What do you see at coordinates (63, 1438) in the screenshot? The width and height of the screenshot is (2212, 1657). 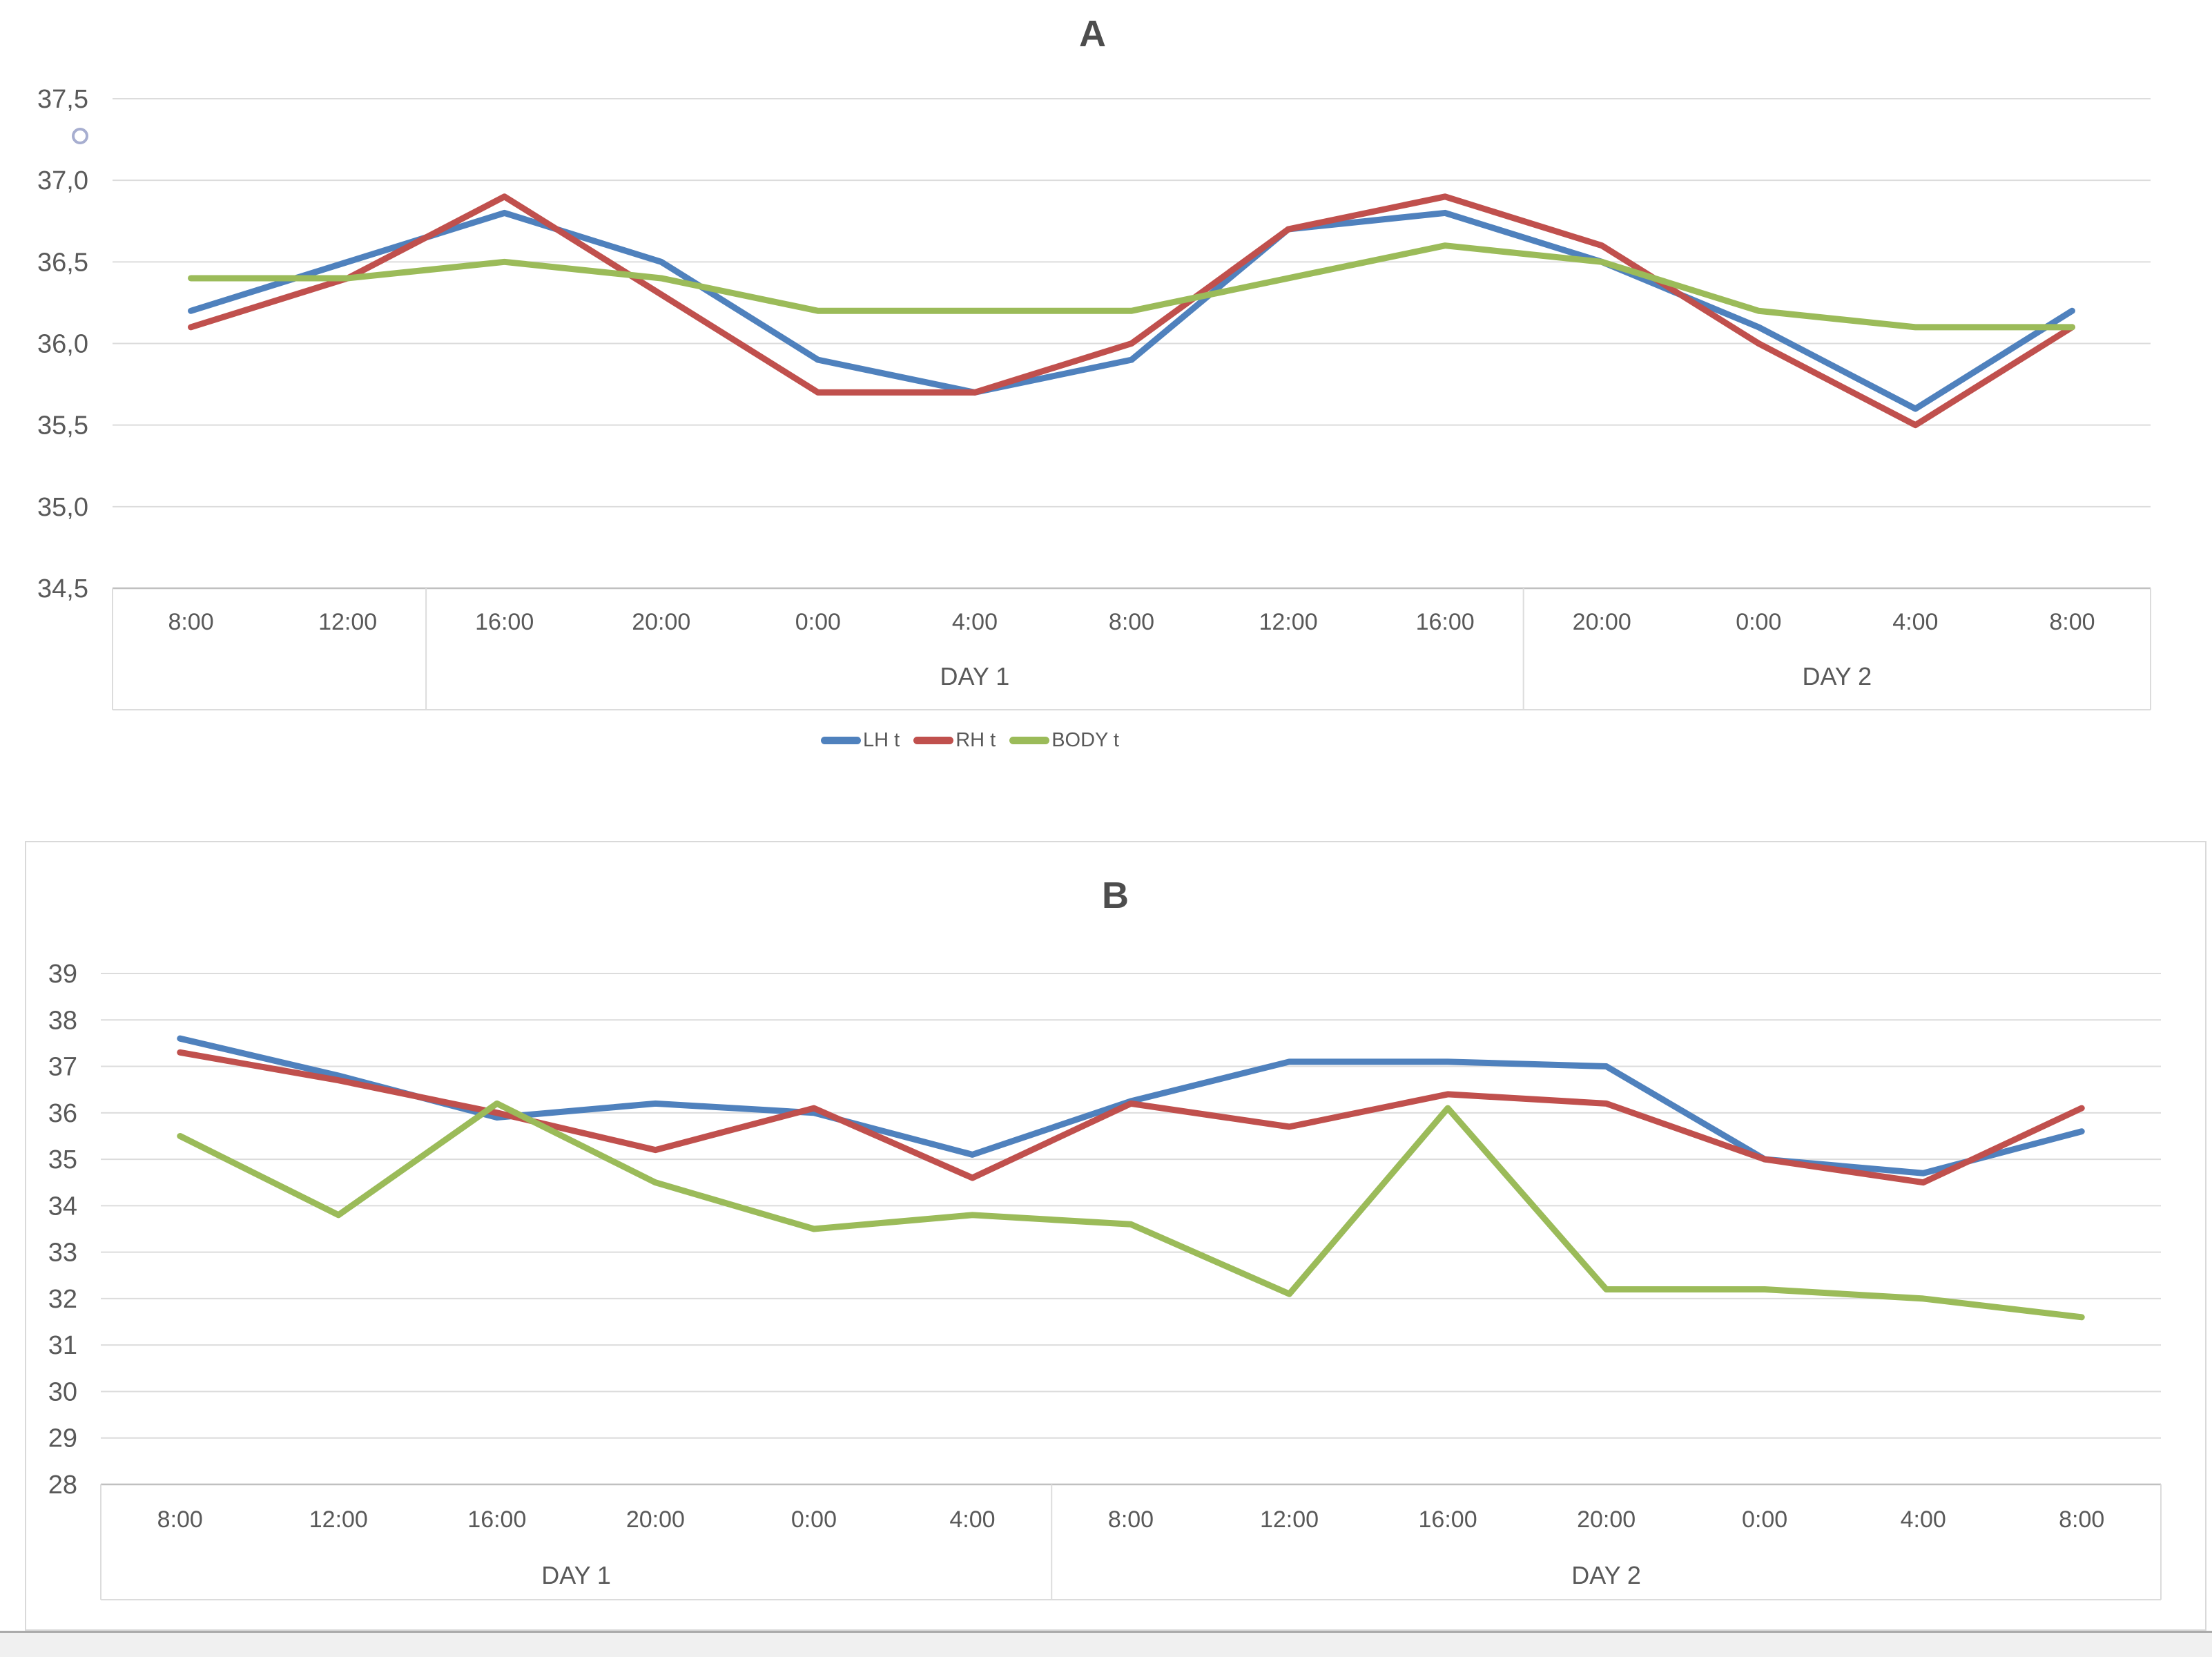 I see `y-tick-label: 29` at bounding box center [63, 1438].